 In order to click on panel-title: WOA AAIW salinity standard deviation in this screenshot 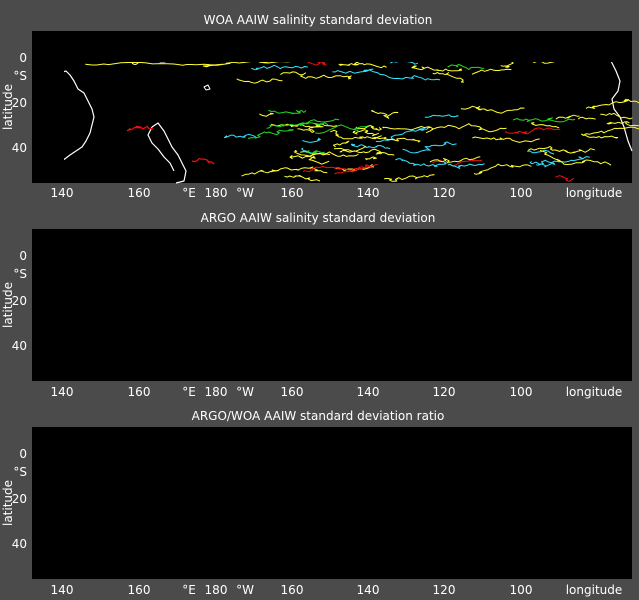, I will do `click(318, 20)`.